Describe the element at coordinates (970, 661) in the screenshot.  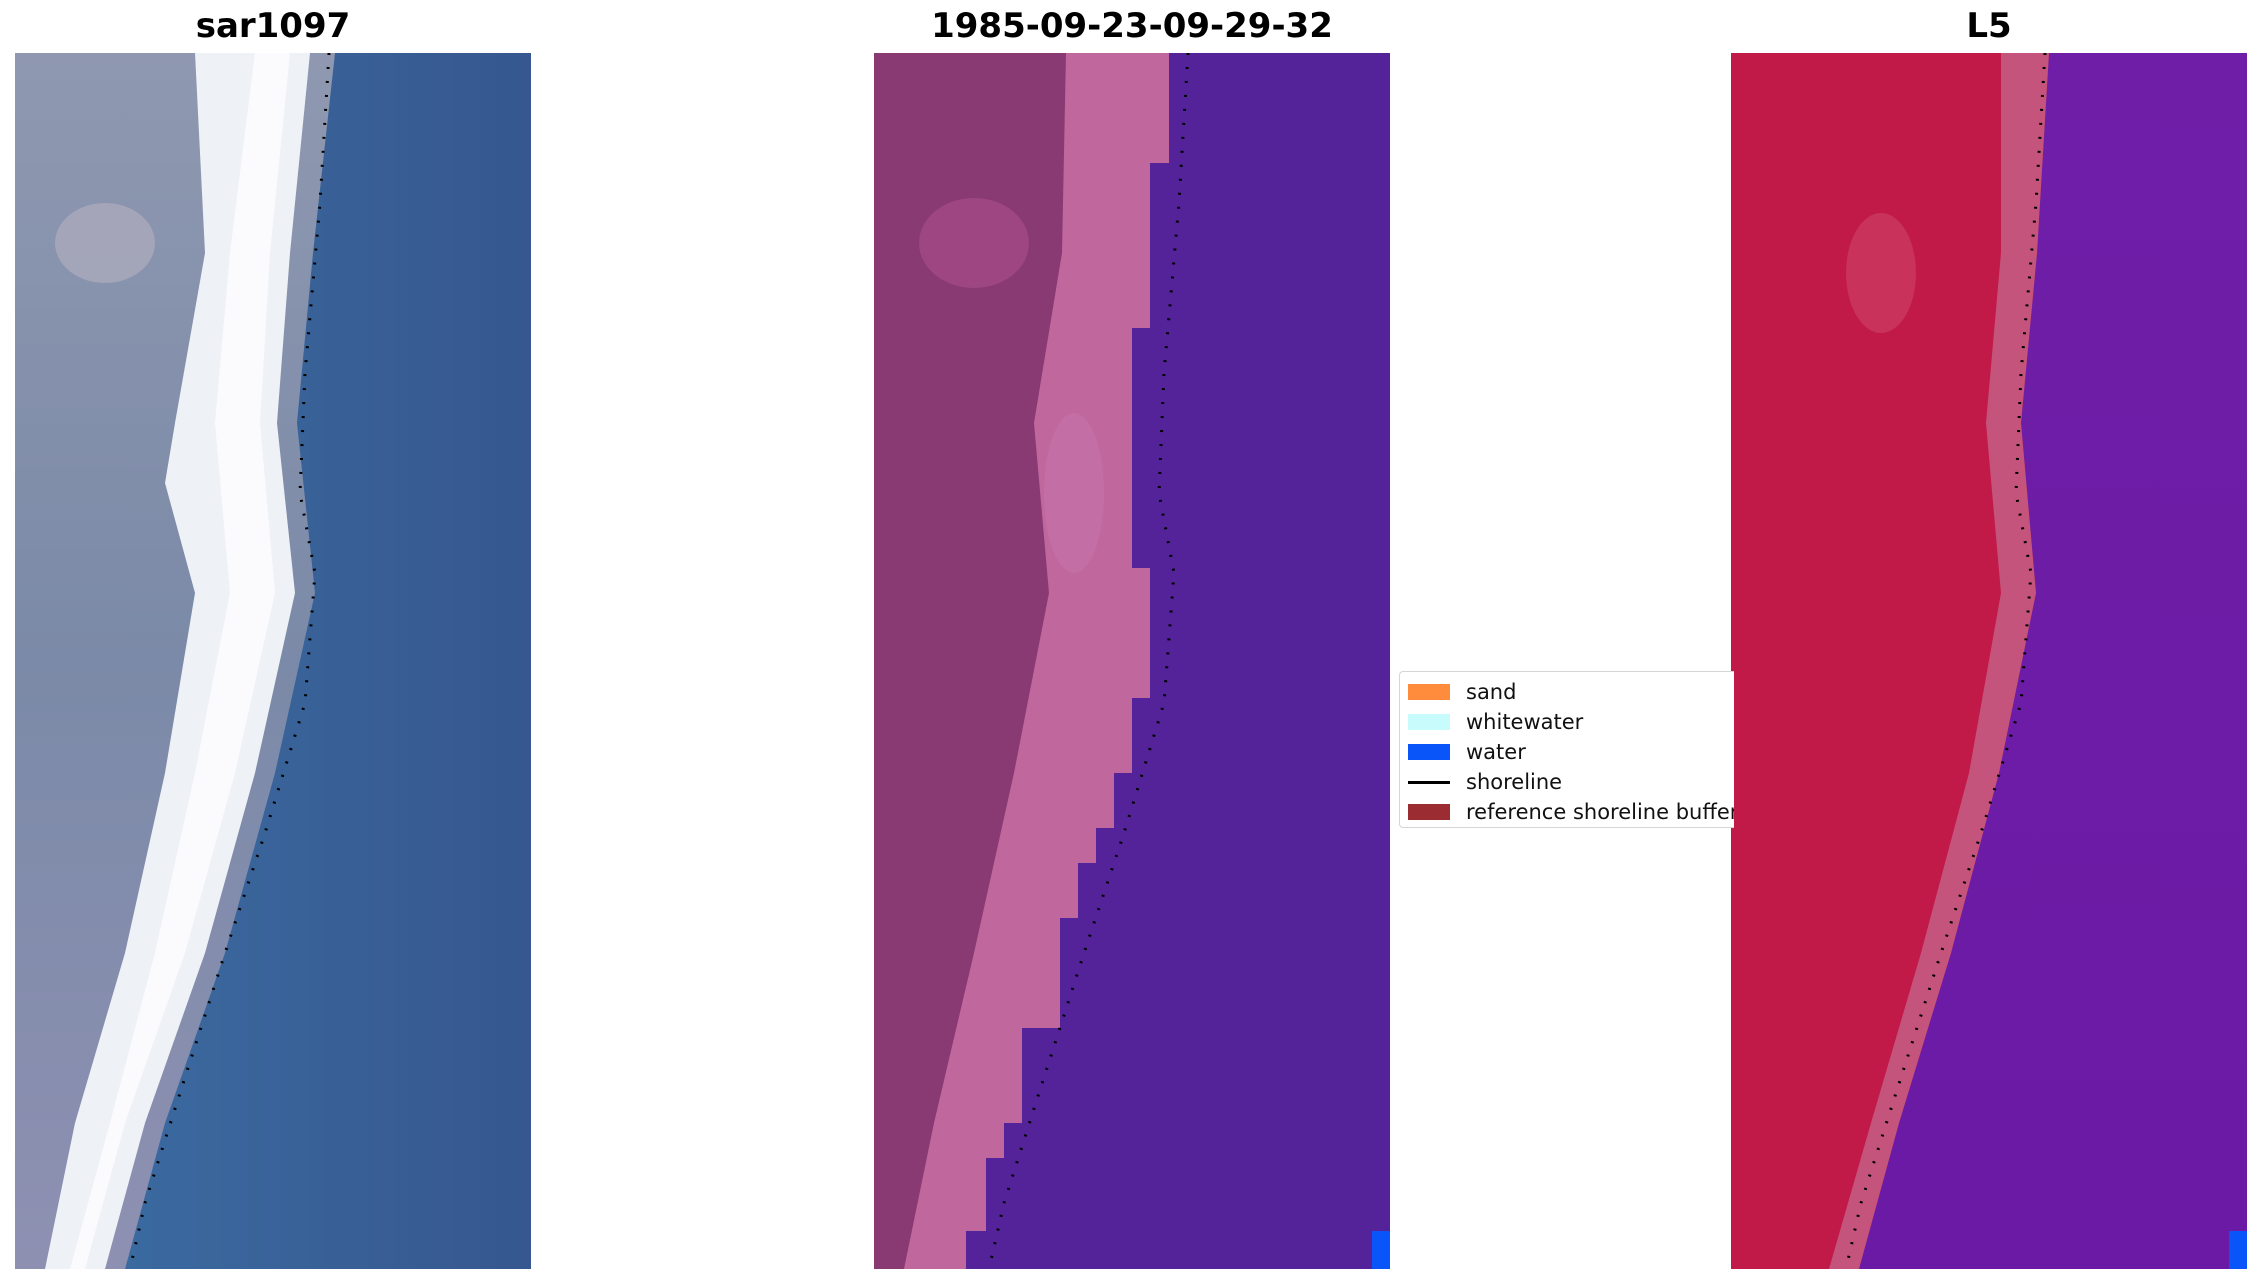
I see `class-land-area` at that location.